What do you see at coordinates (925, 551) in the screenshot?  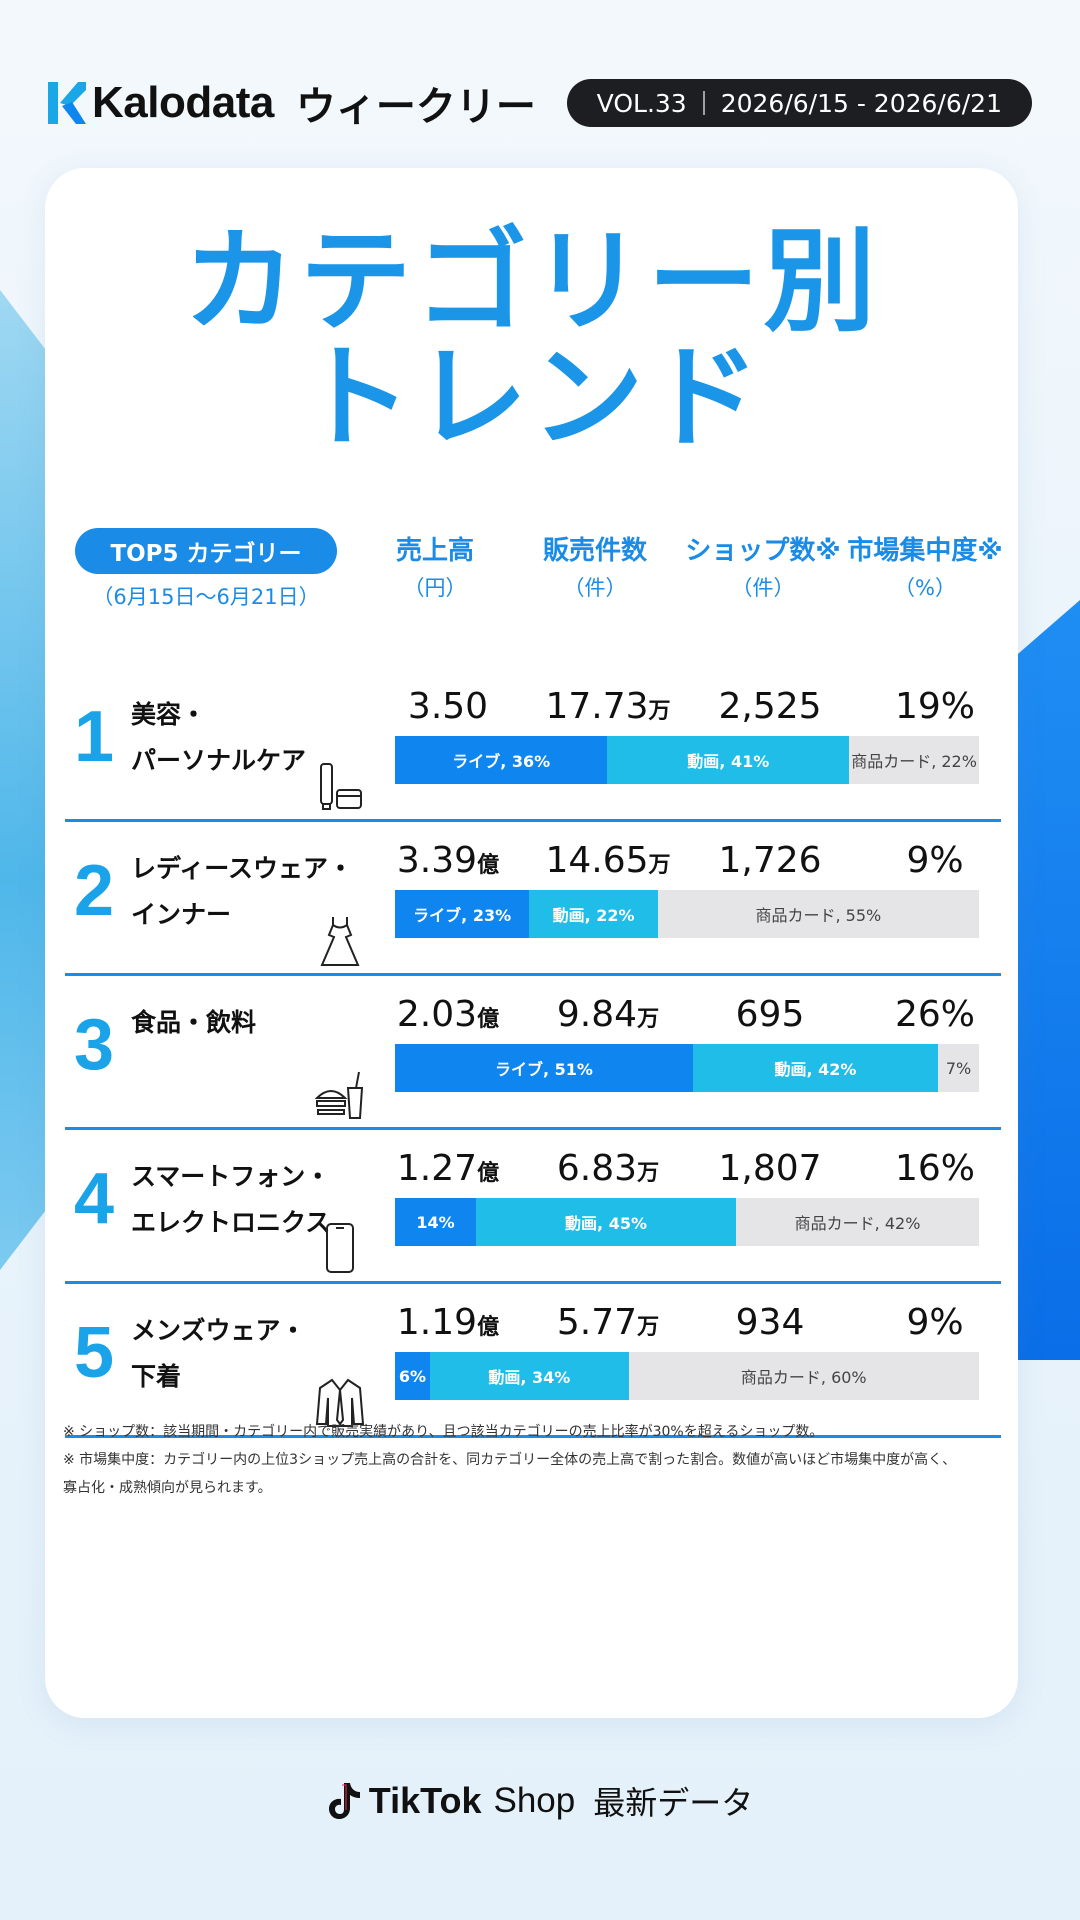 I see `col-header-concentration: 市場集中度※` at bounding box center [925, 551].